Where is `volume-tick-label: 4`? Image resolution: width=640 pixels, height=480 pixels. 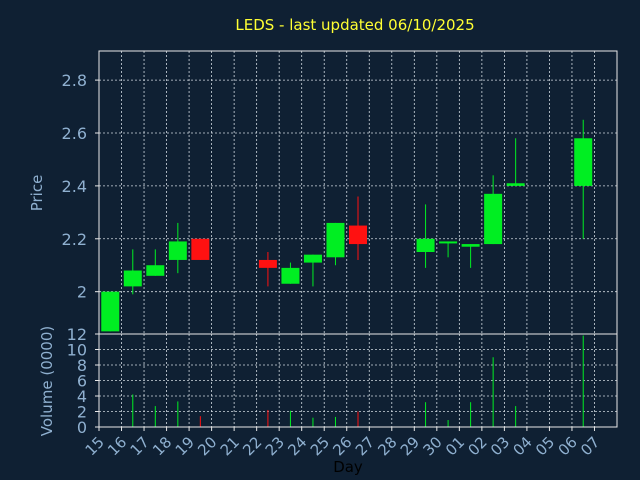 volume-tick-label: 4 is located at coordinates (82, 396).